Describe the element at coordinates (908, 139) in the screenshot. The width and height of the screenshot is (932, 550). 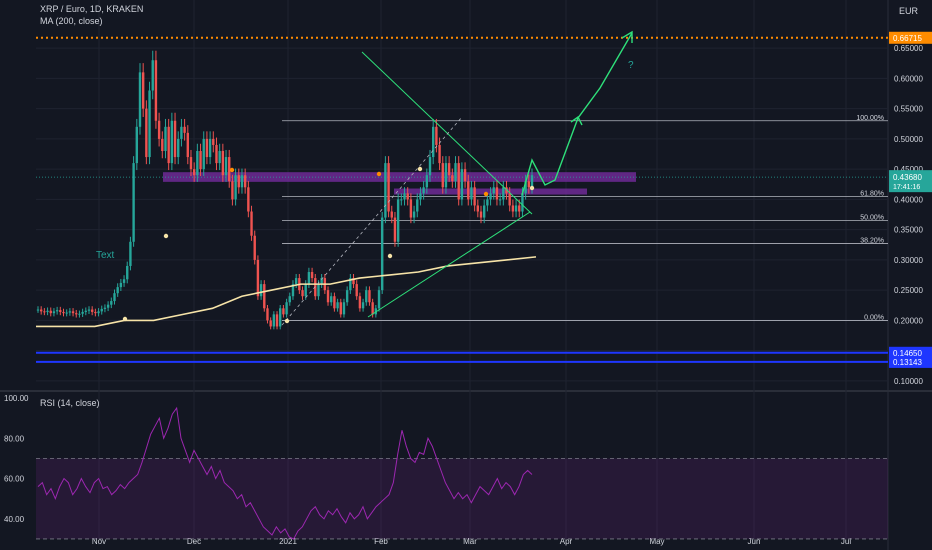
I see `y-tick-label: 0.50000` at that location.